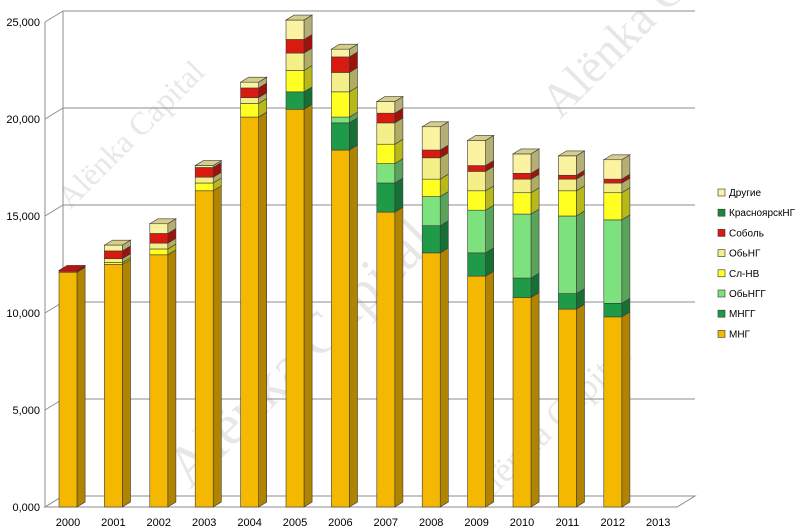  What do you see at coordinates (340, 136) in the screenshot?
I see `bar-2006-МНГГ` at bounding box center [340, 136].